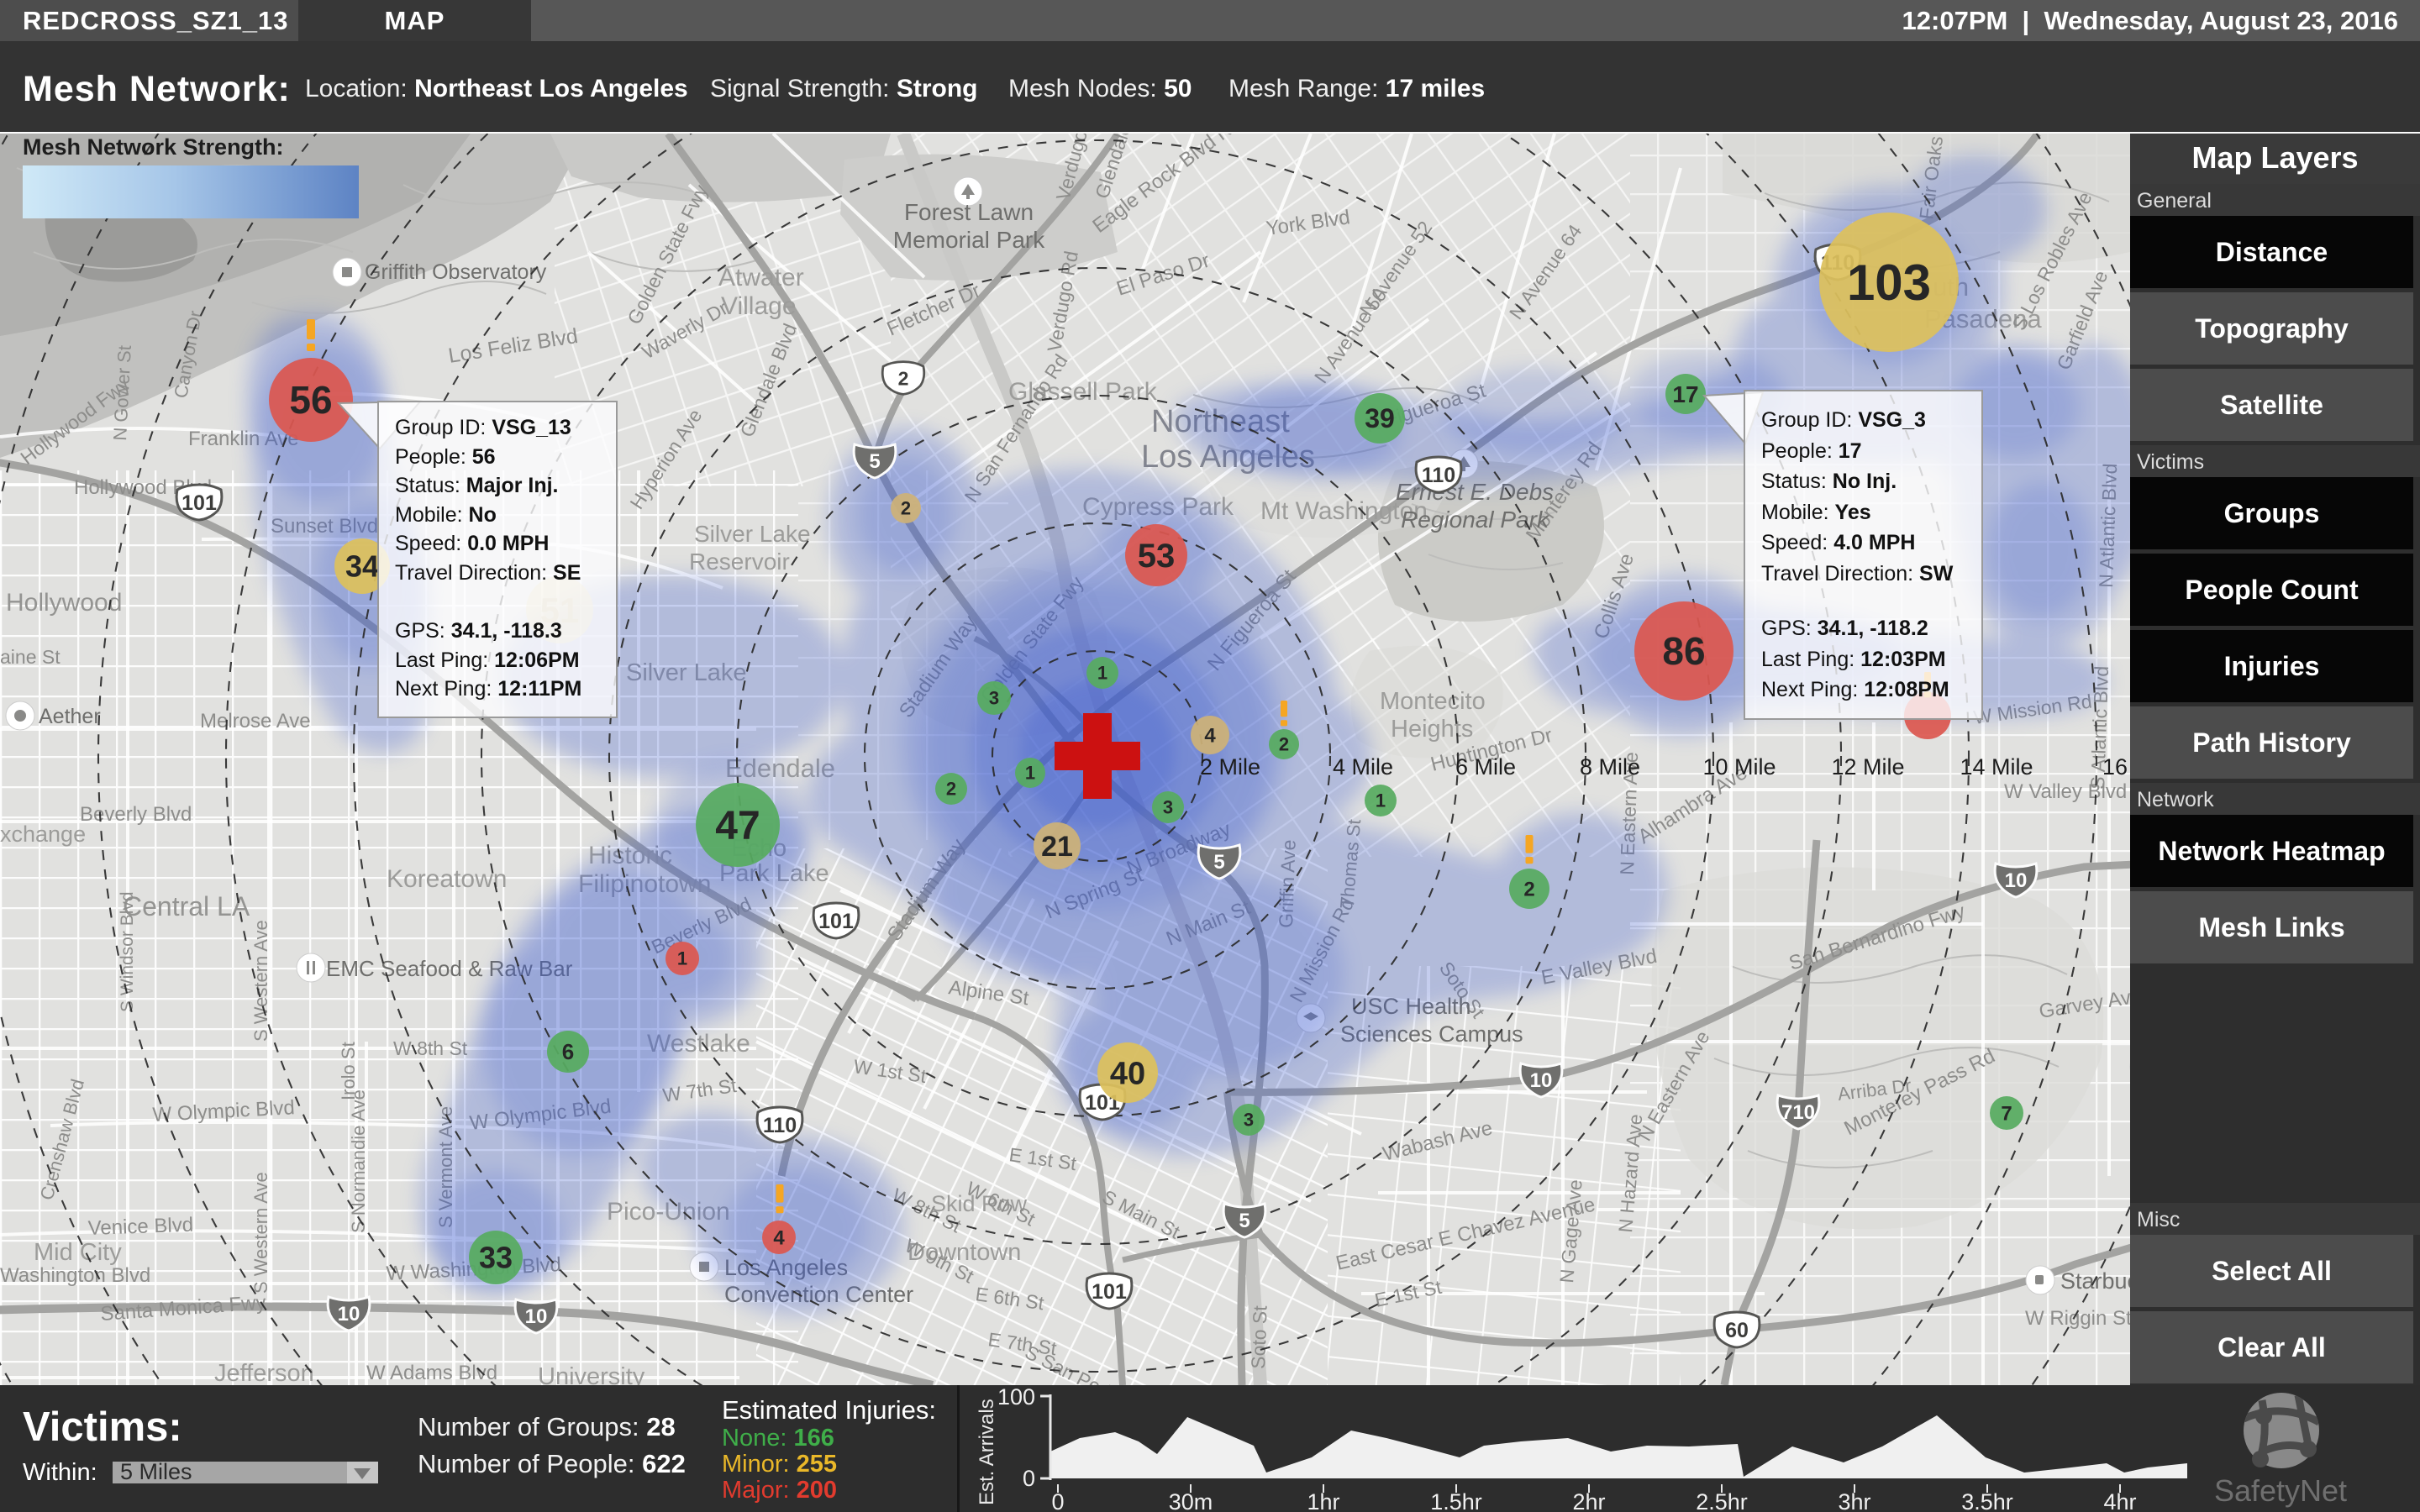 This screenshot has width=2420, height=1512. What do you see at coordinates (969, 240) in the screenshot?
I see `svg-text: Memorial Park` at bounding box center [969, 240].